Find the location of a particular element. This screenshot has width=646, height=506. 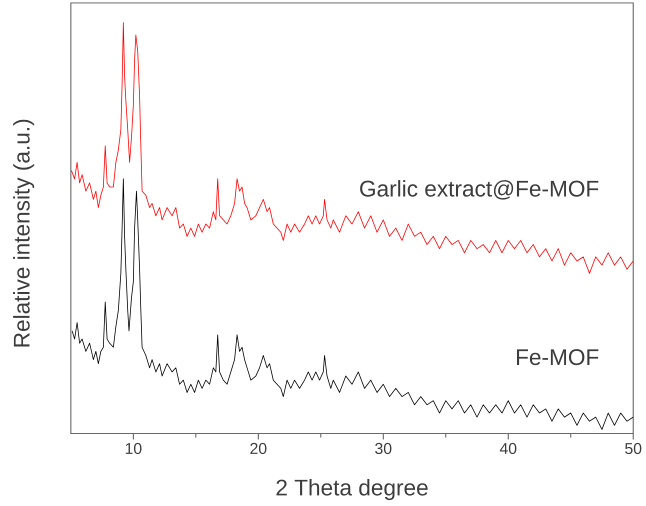

x-tick-label: 40 is located at coordinates (508, 448).